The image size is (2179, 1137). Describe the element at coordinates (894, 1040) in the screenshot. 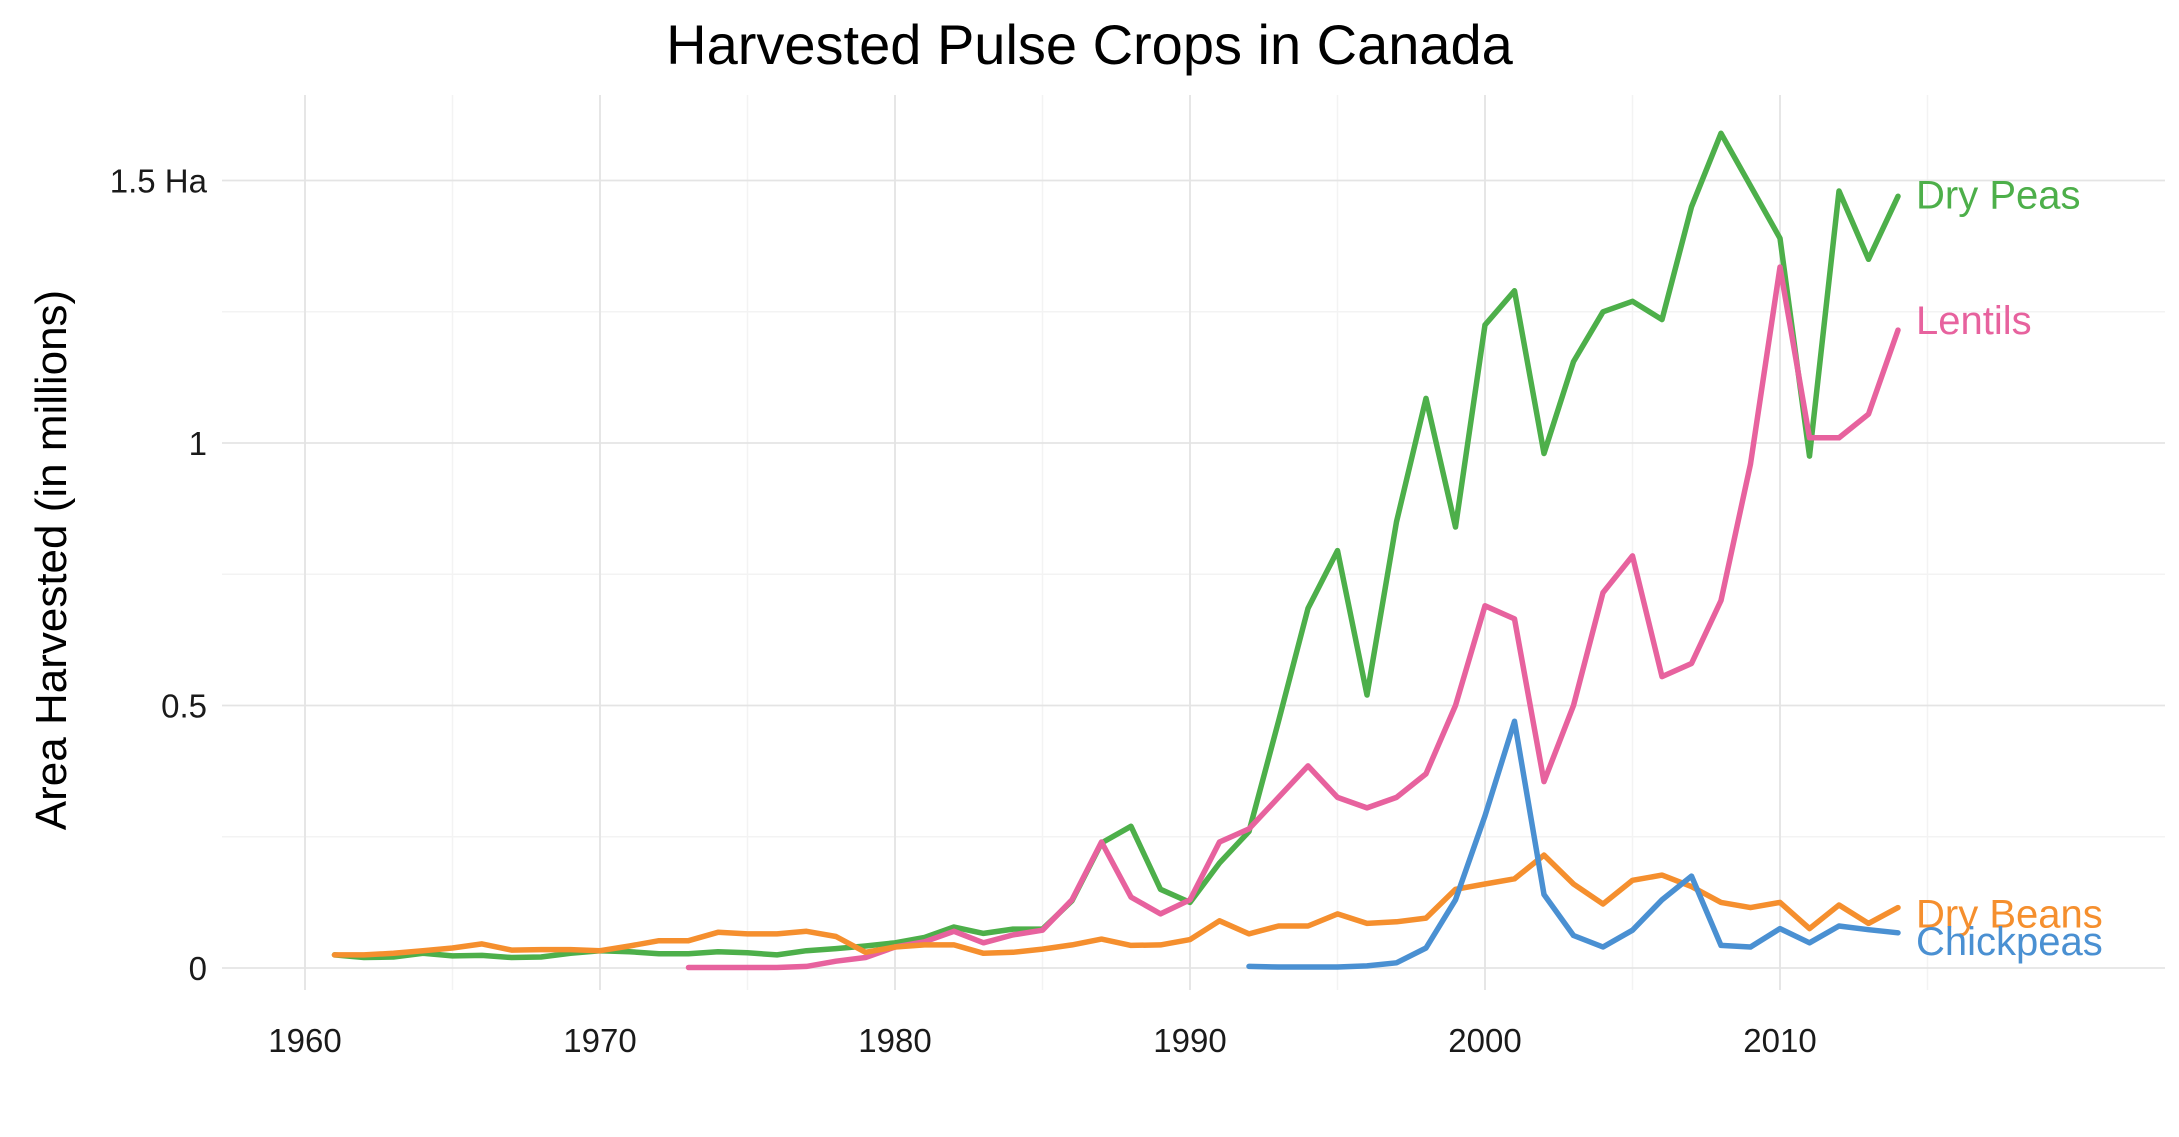

I see `x-tick-label: 1980` at that location.